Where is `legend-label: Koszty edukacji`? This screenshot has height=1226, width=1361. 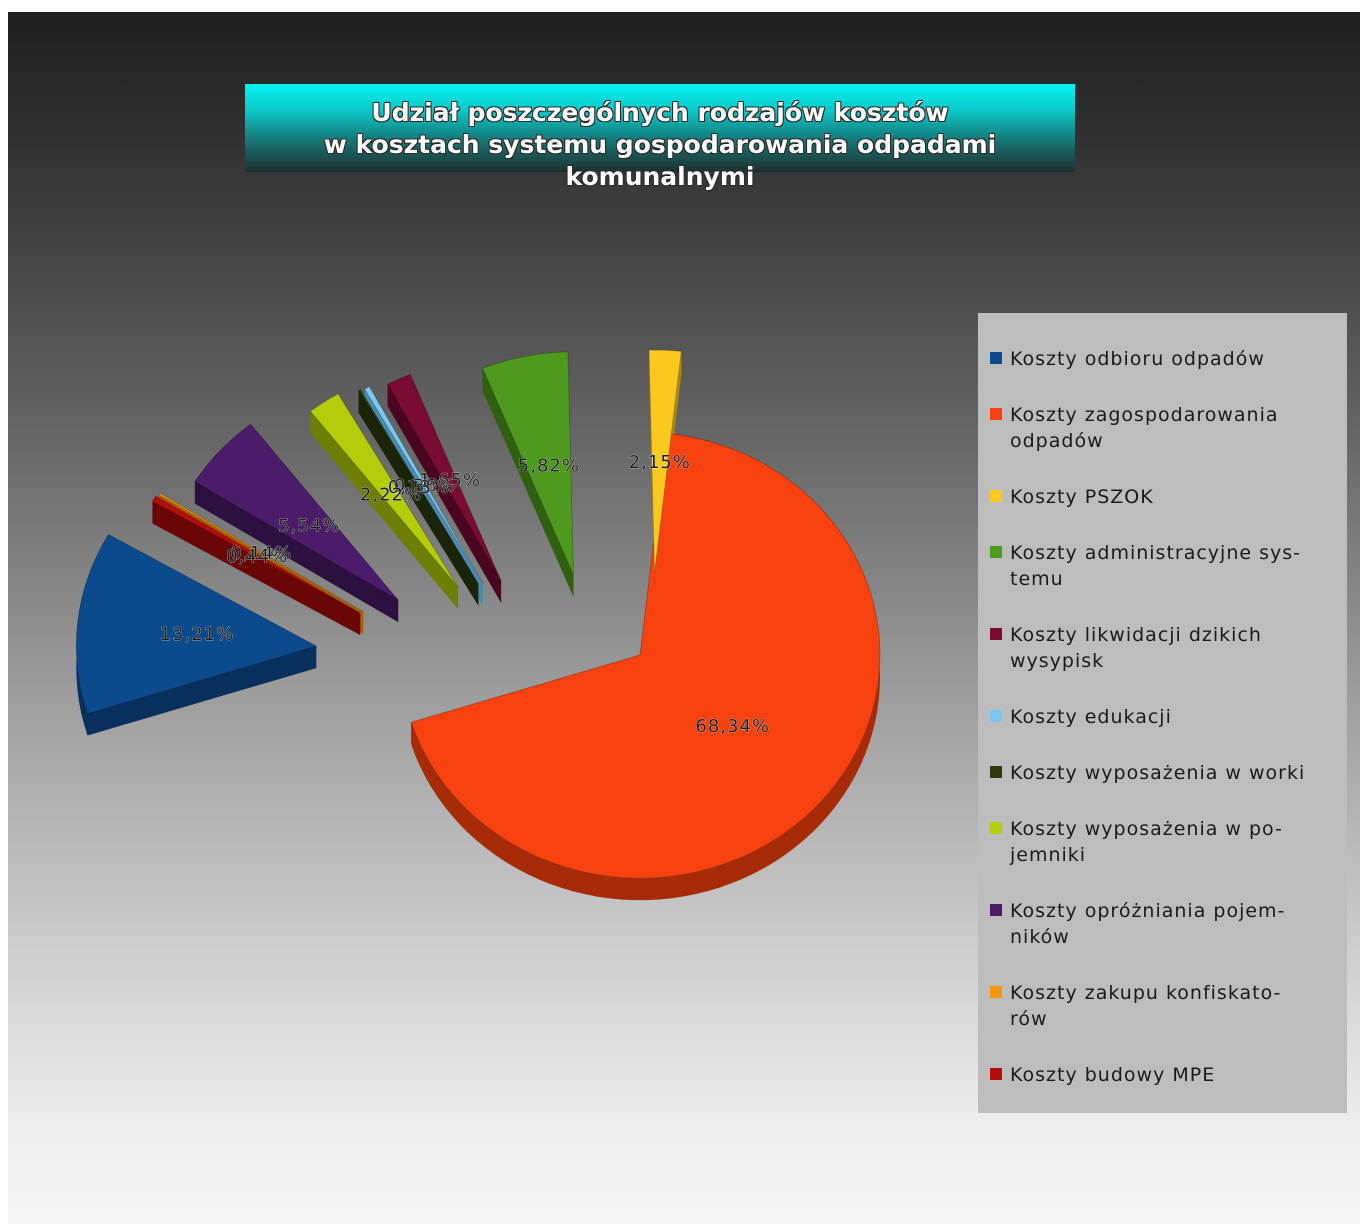 legend-label: Koszty edukacji is located at coordinates (1091, 717).